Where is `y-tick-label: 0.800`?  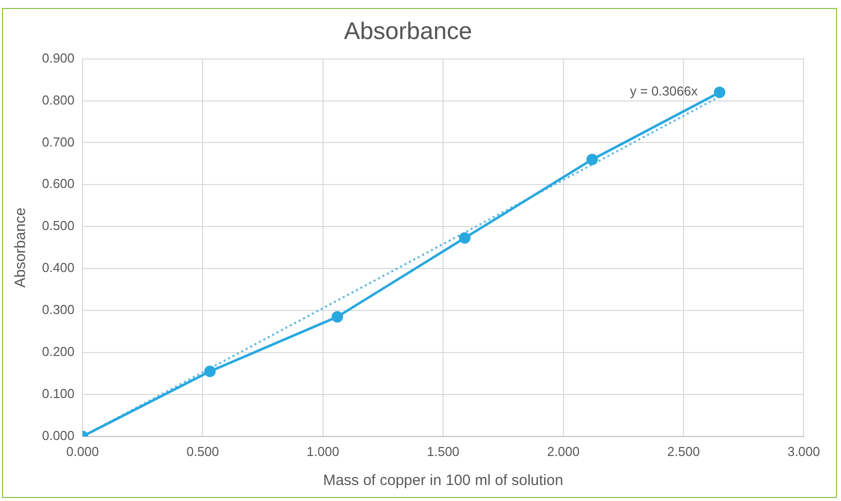
y-tick-label: 0.800 is located at coordinates (58, 100).